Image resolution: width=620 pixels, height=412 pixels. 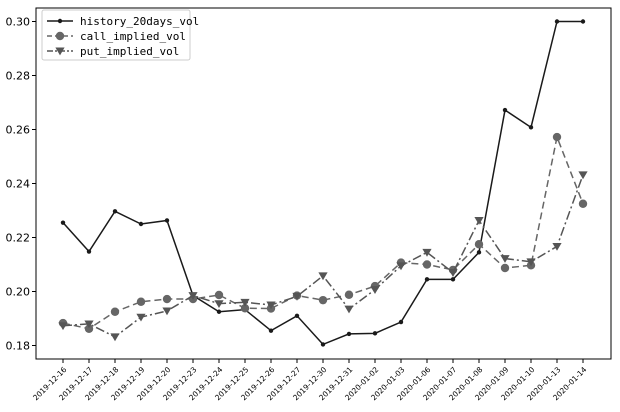 I want to click on y-axis: 0.18 0.20 0.22 0.24 0.26 0.28 0.30, so click(x=21, y=184).